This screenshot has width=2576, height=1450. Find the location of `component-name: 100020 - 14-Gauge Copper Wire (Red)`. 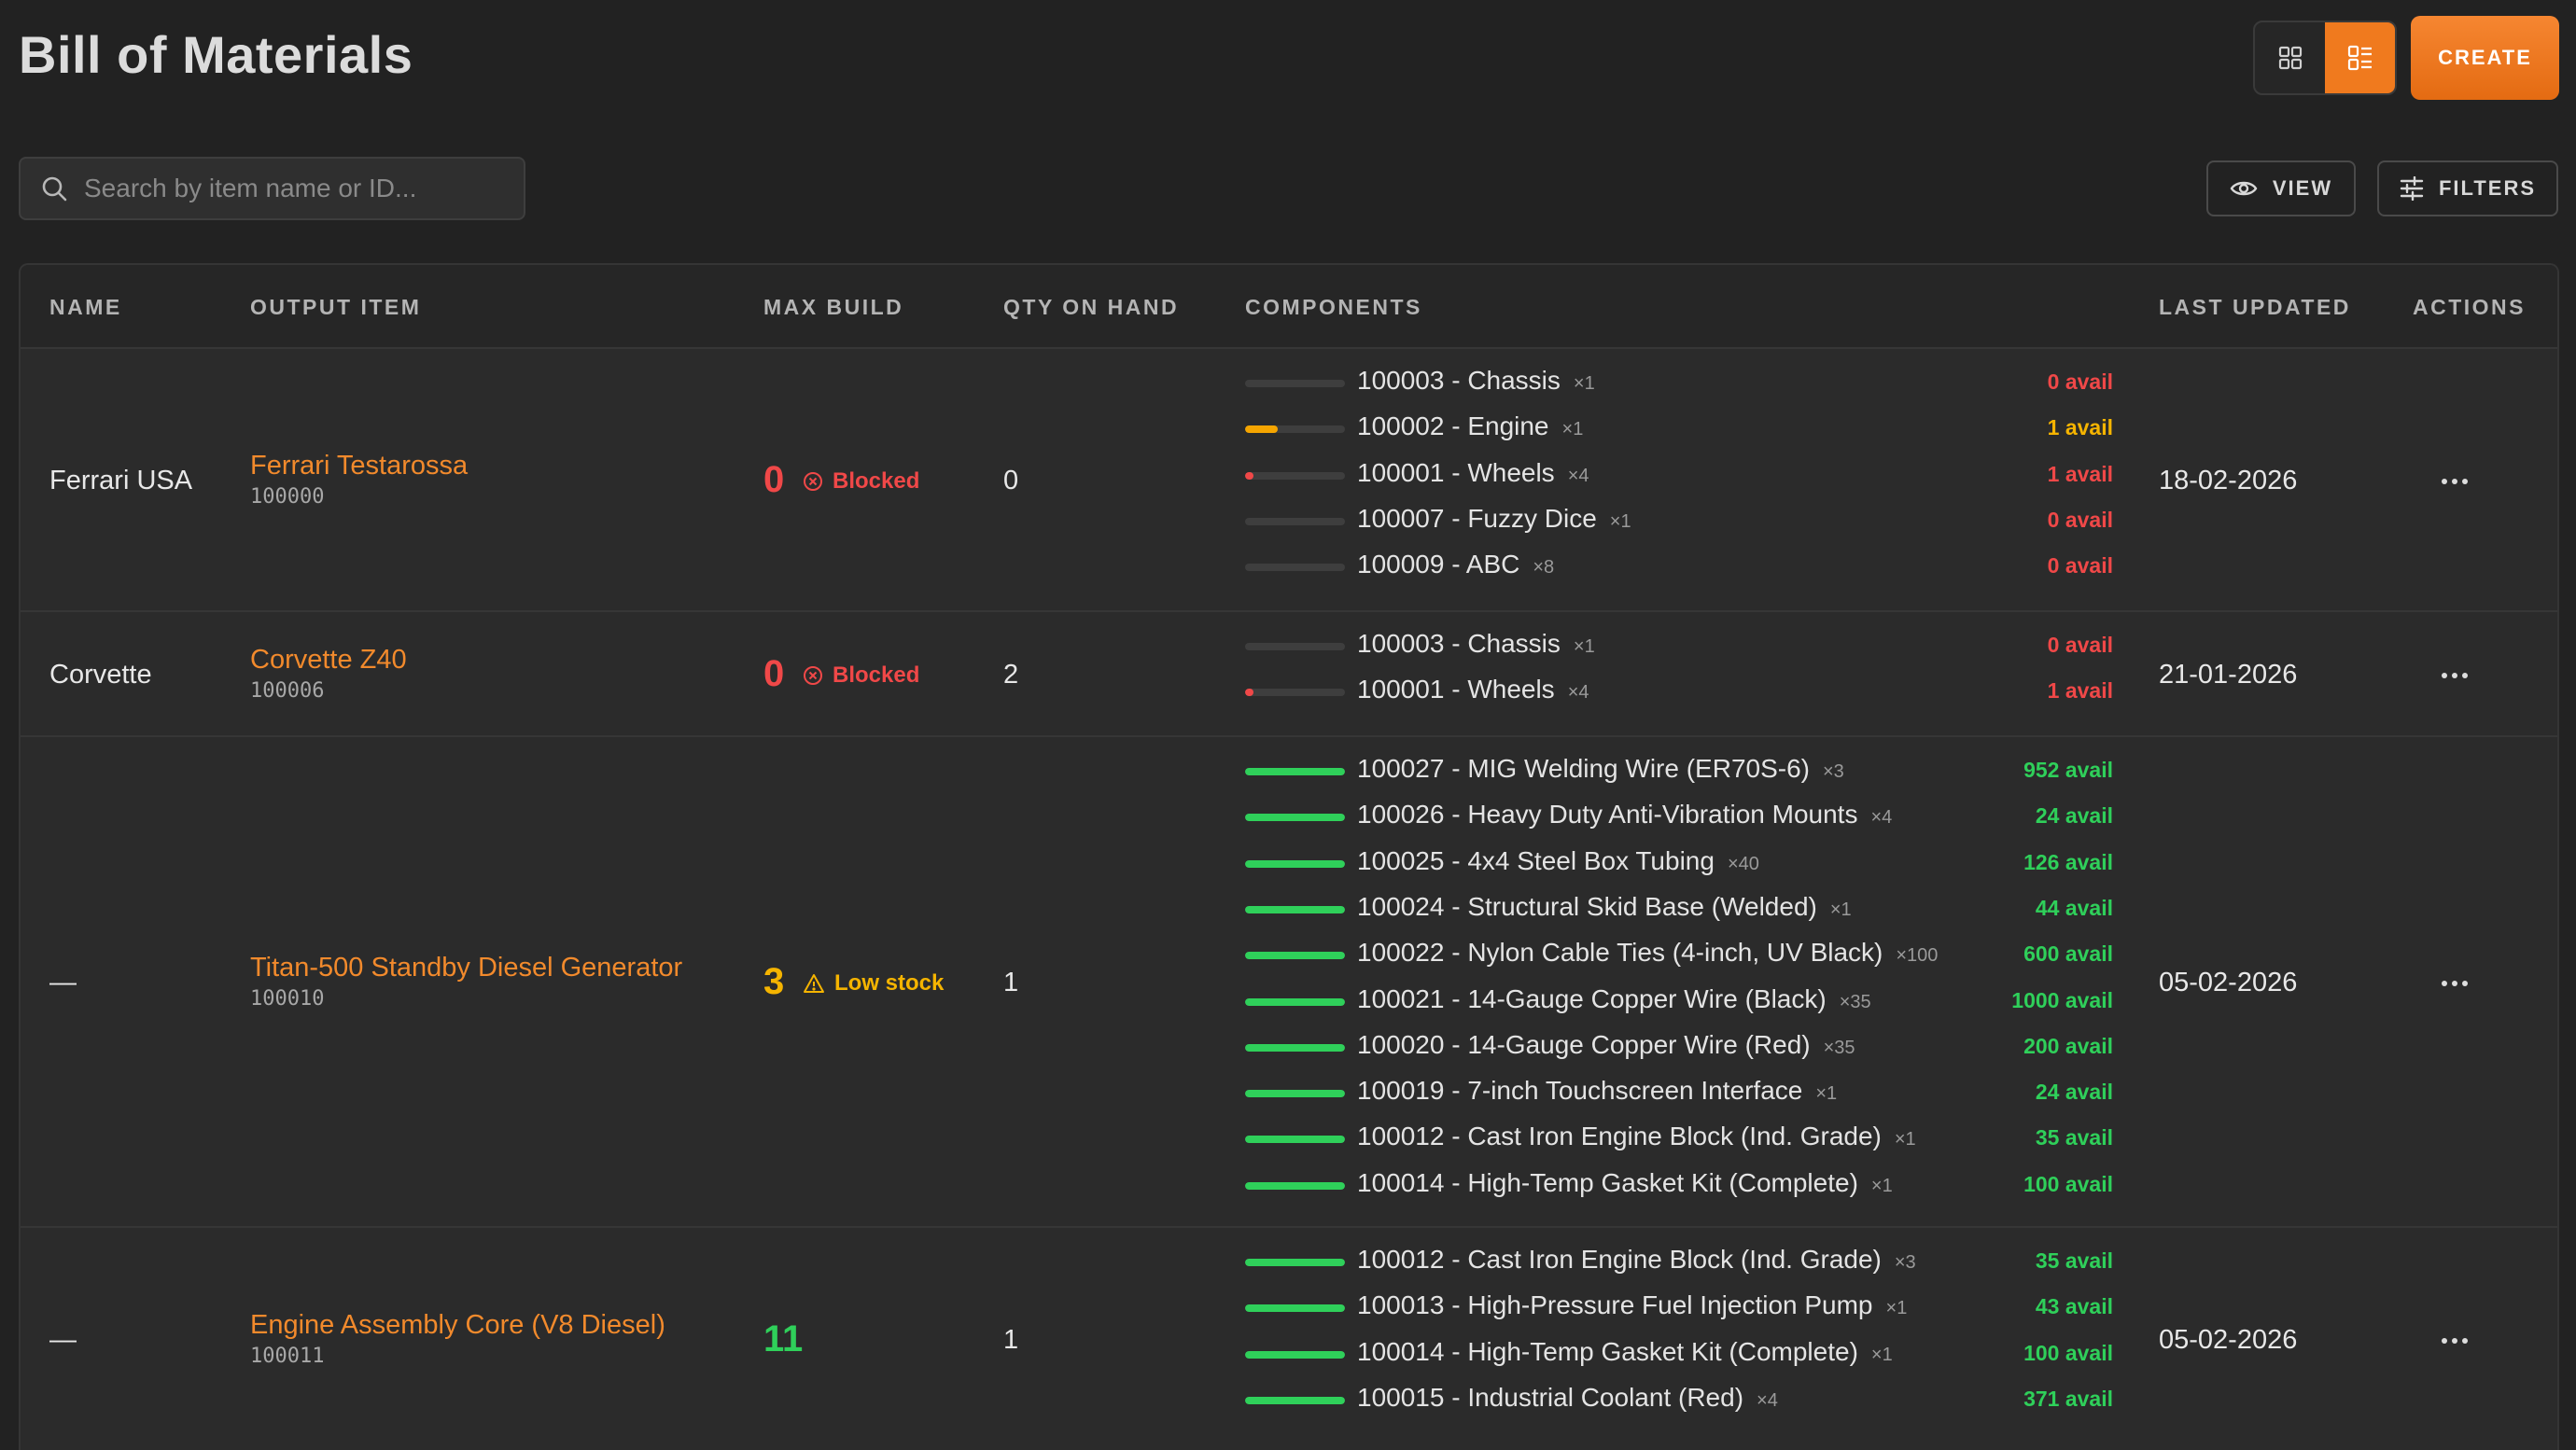

component-name: 100020 - 14-Gauge Copper Wire (Red) is located at coordinates (1584, 1044).